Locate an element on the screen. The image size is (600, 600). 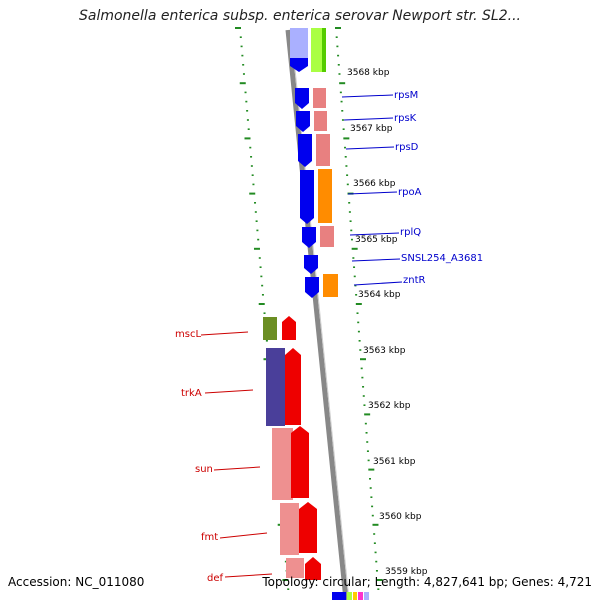
gene-label-SNSL254_A3681: SNSL254_A3681 is located at coordinates (442, 258).